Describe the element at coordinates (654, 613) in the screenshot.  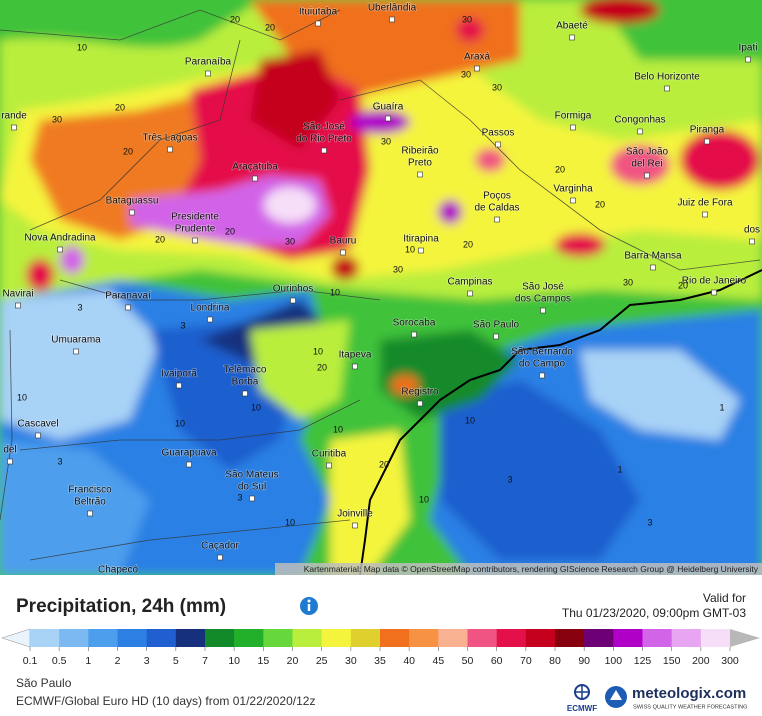
I see `valid-time: Thu 01/23/2020, 09:00pm GMT-03` at that location.